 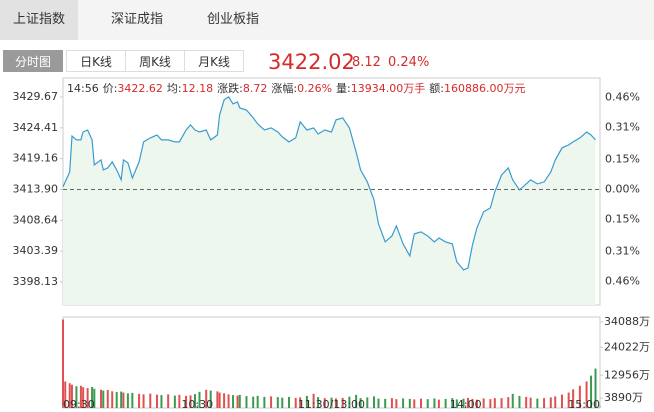 I want to click on x-tick-label: 10:30, so click(x=197, y=404).